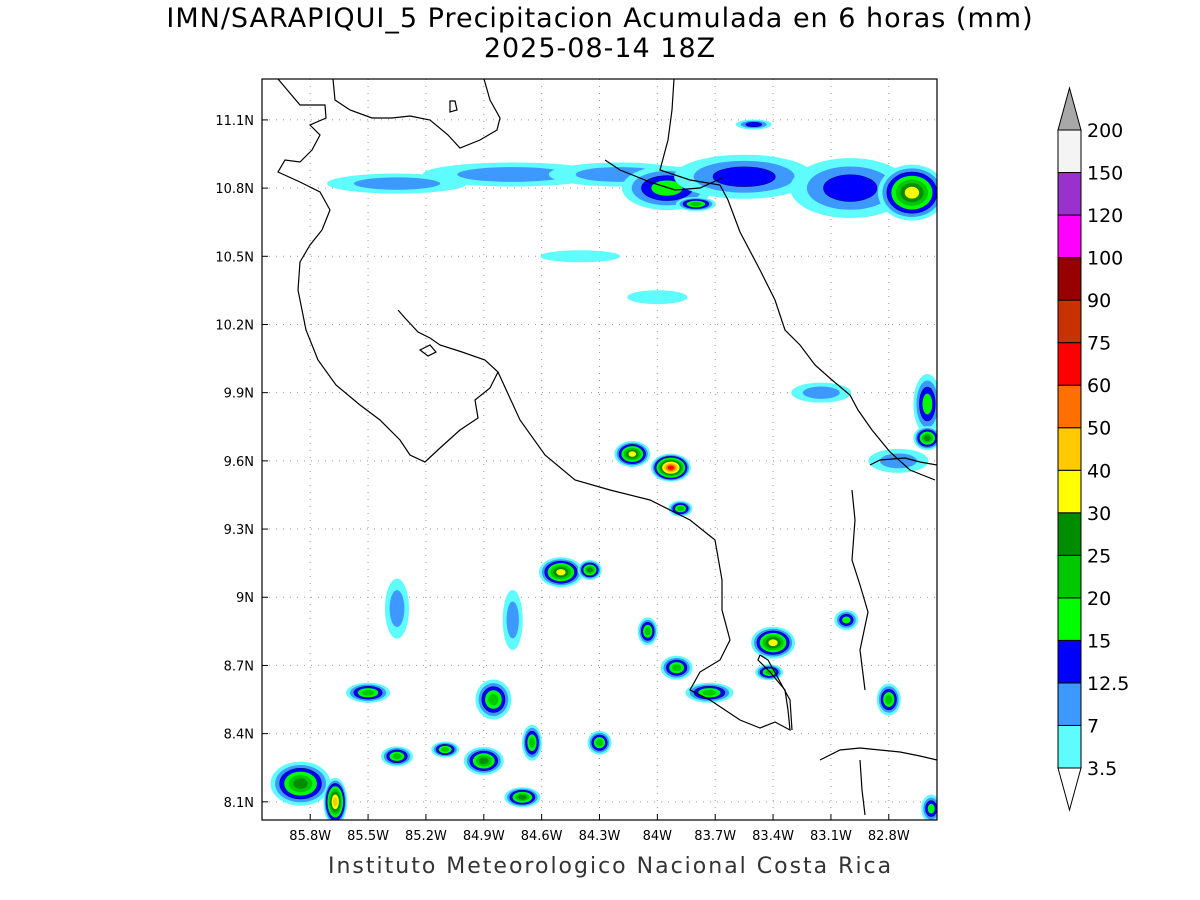 The width and height of the screenshot is (1200, 900). What do you see at coordinates (245, 598) in the screenshot?
I see `lat-tick-label: 9N` at bounding box center [245, 598].